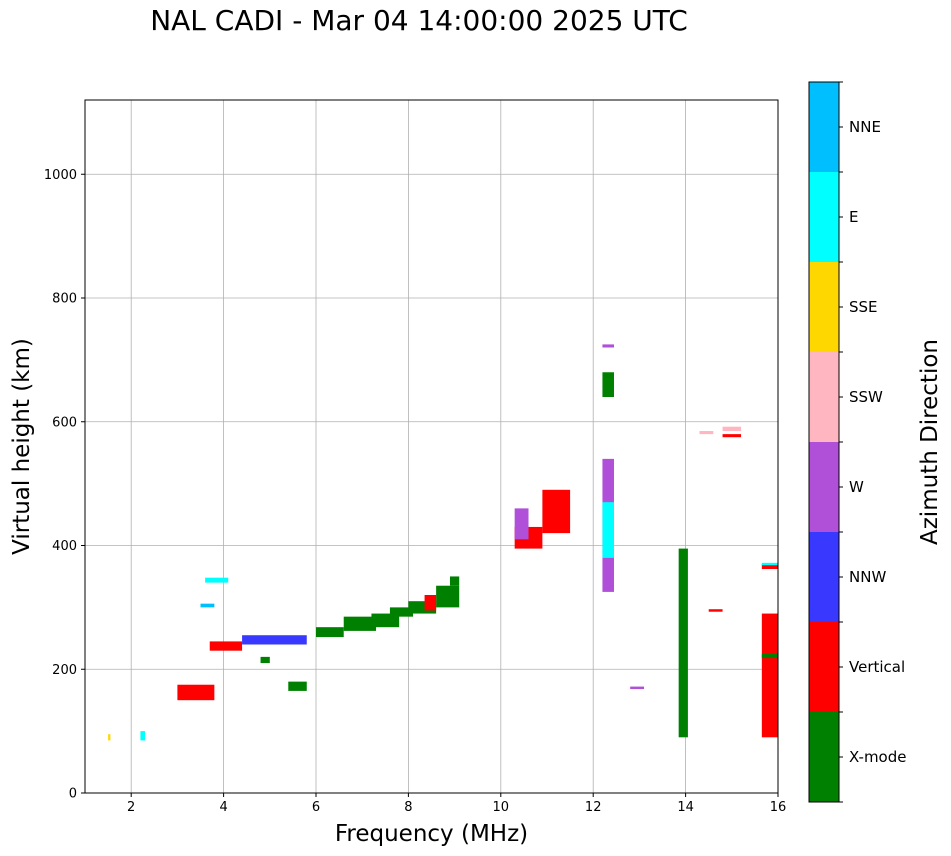 The width and height of the screenshot is (951, 856). Describe the element at coordinates (930, 442) in the screenshot. I see `colorbar-title: Azimuth Direction` at that location.